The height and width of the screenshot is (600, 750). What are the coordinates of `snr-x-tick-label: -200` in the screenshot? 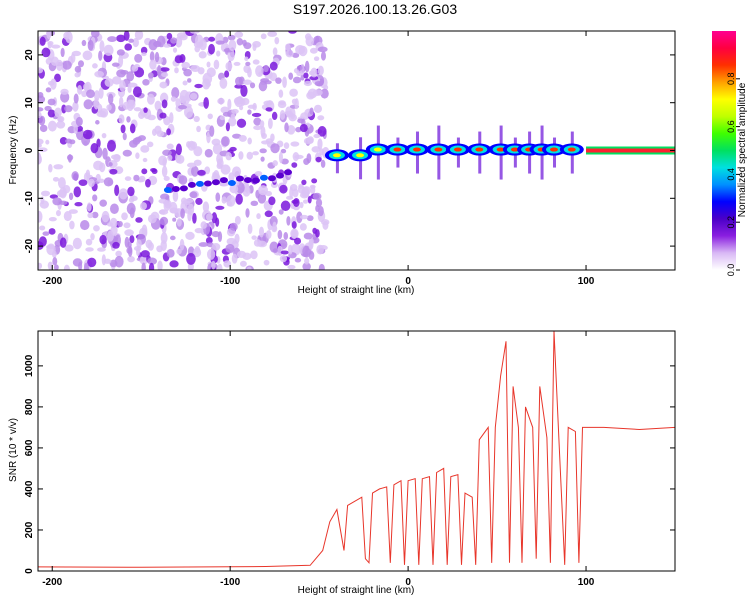 It's located at (52, 582).